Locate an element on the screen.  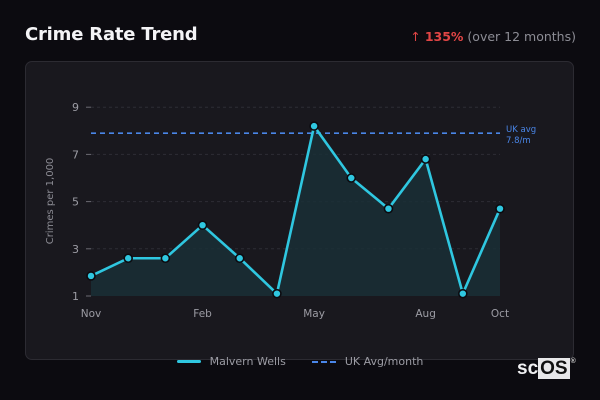
x-tick-label: May is located at coordinates (314, 314).